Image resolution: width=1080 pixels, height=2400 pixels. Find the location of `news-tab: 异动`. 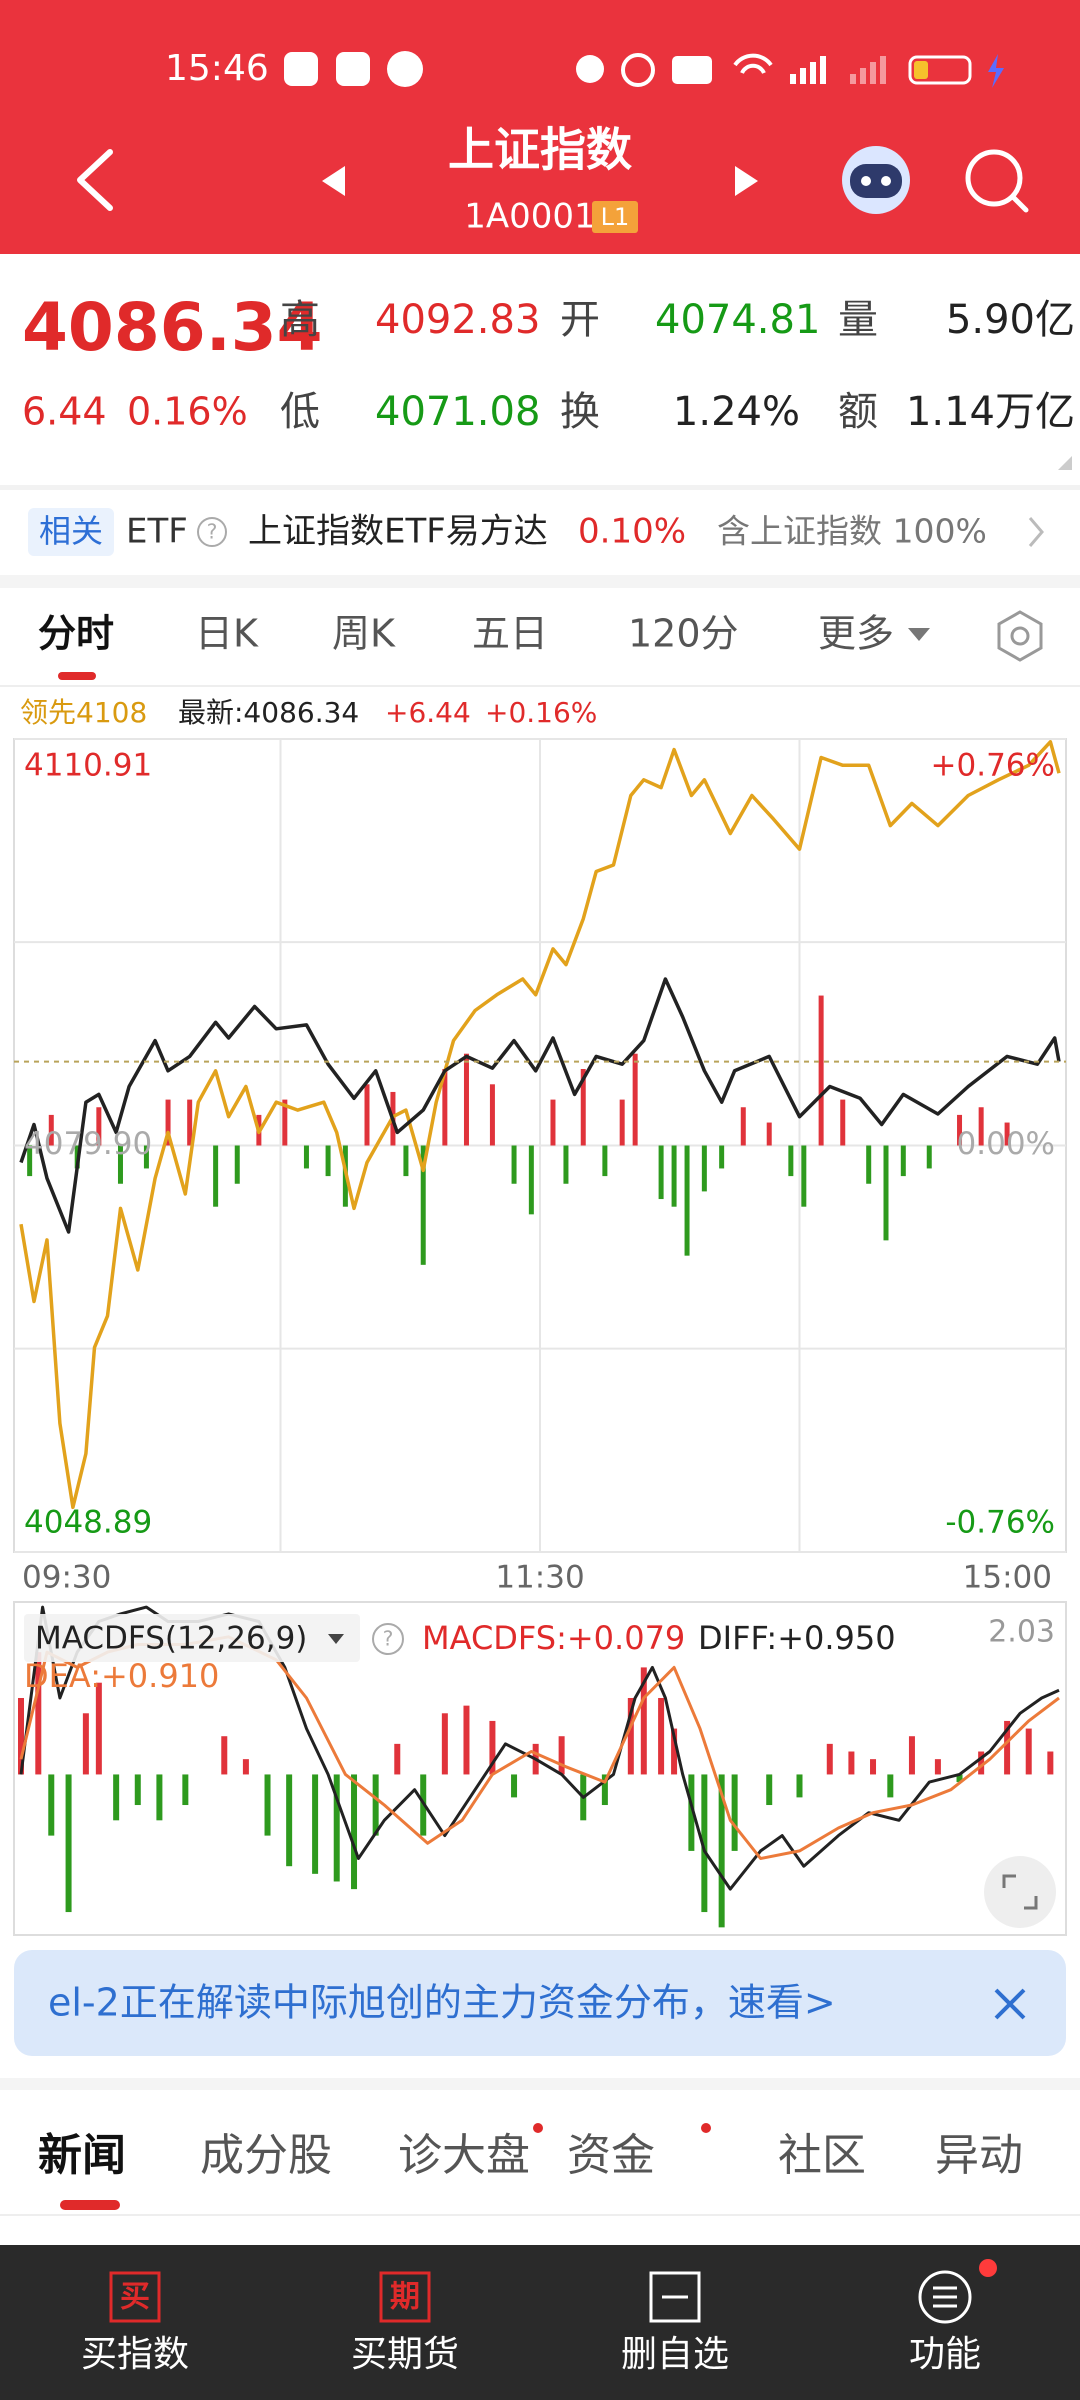

news-tab: 异动 is located at coordinates (979, 2155).